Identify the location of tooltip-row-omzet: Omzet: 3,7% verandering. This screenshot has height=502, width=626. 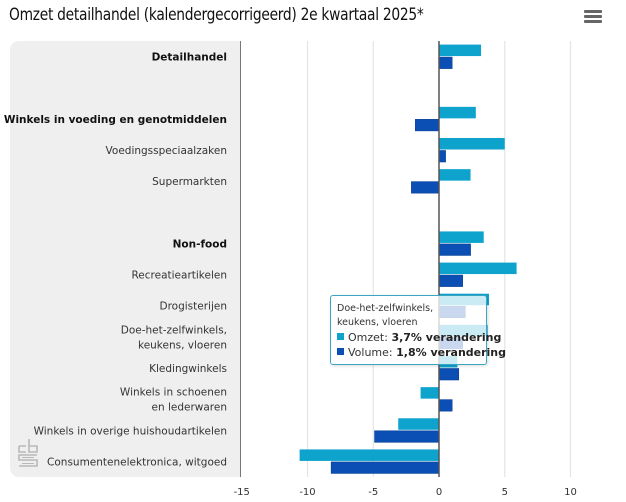
(419, 337).